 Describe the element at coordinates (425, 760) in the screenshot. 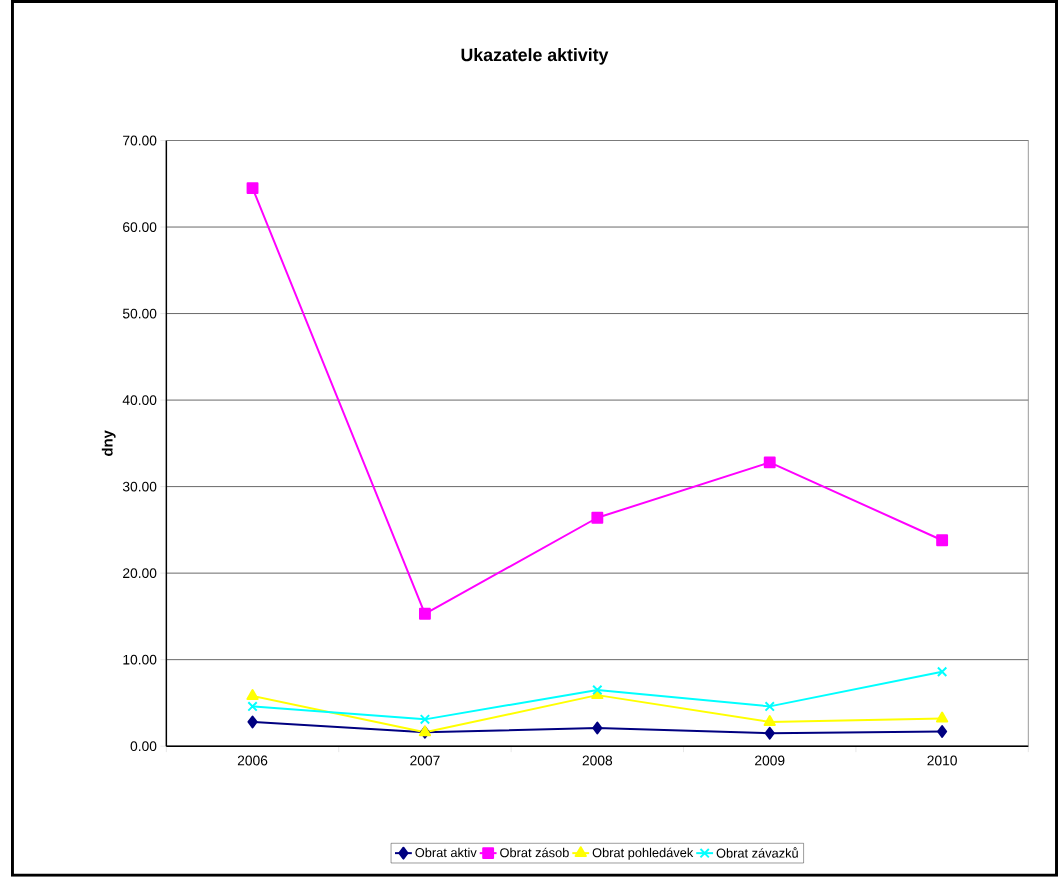

I see `x-tick-label: 2007` at that location.